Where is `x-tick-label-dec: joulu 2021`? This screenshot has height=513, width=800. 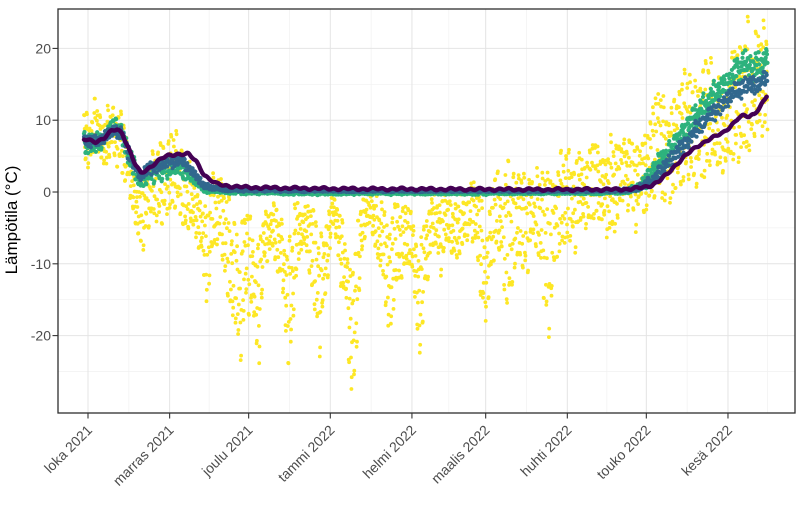
x-tick-label-dec: joulu 2021 is located at coordinates (227, 451).